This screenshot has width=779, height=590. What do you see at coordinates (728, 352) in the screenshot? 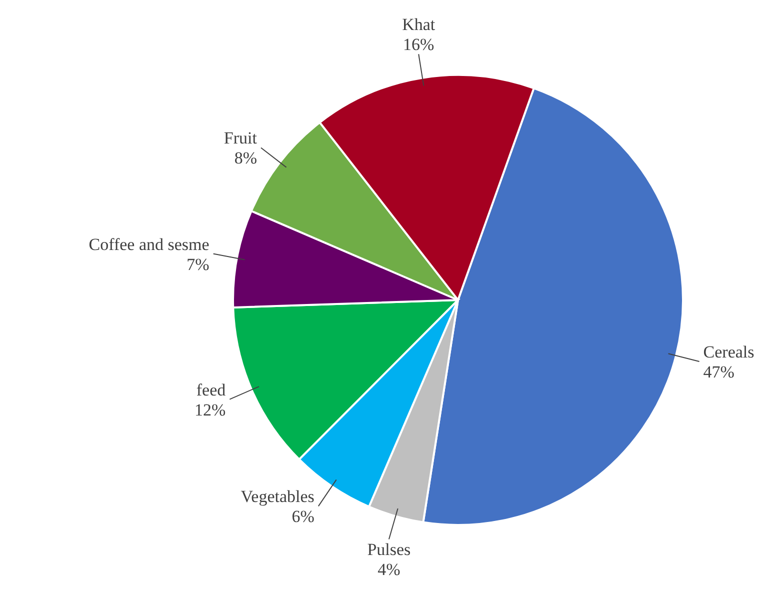
I see `slice-label: Cereals` at bounding box center [728, 352].